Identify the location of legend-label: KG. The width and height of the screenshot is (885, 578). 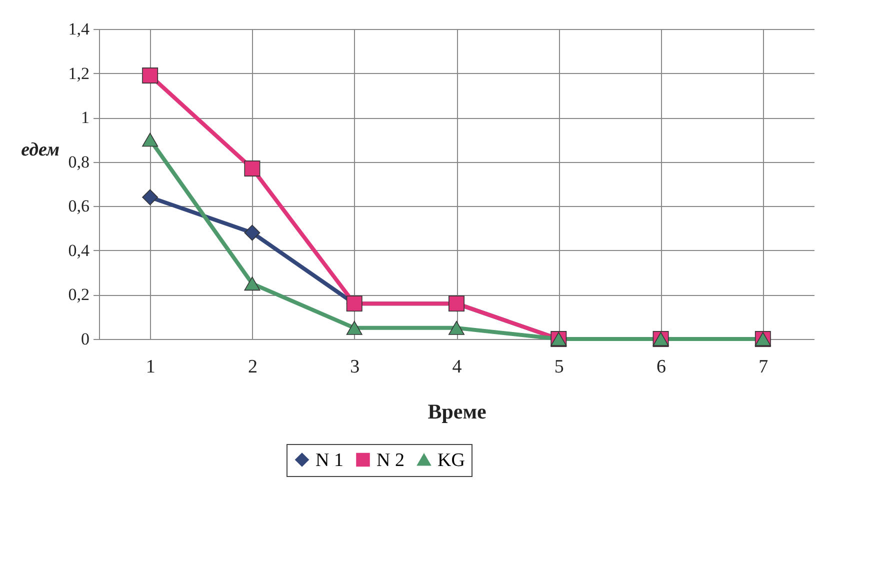
(452, 460).